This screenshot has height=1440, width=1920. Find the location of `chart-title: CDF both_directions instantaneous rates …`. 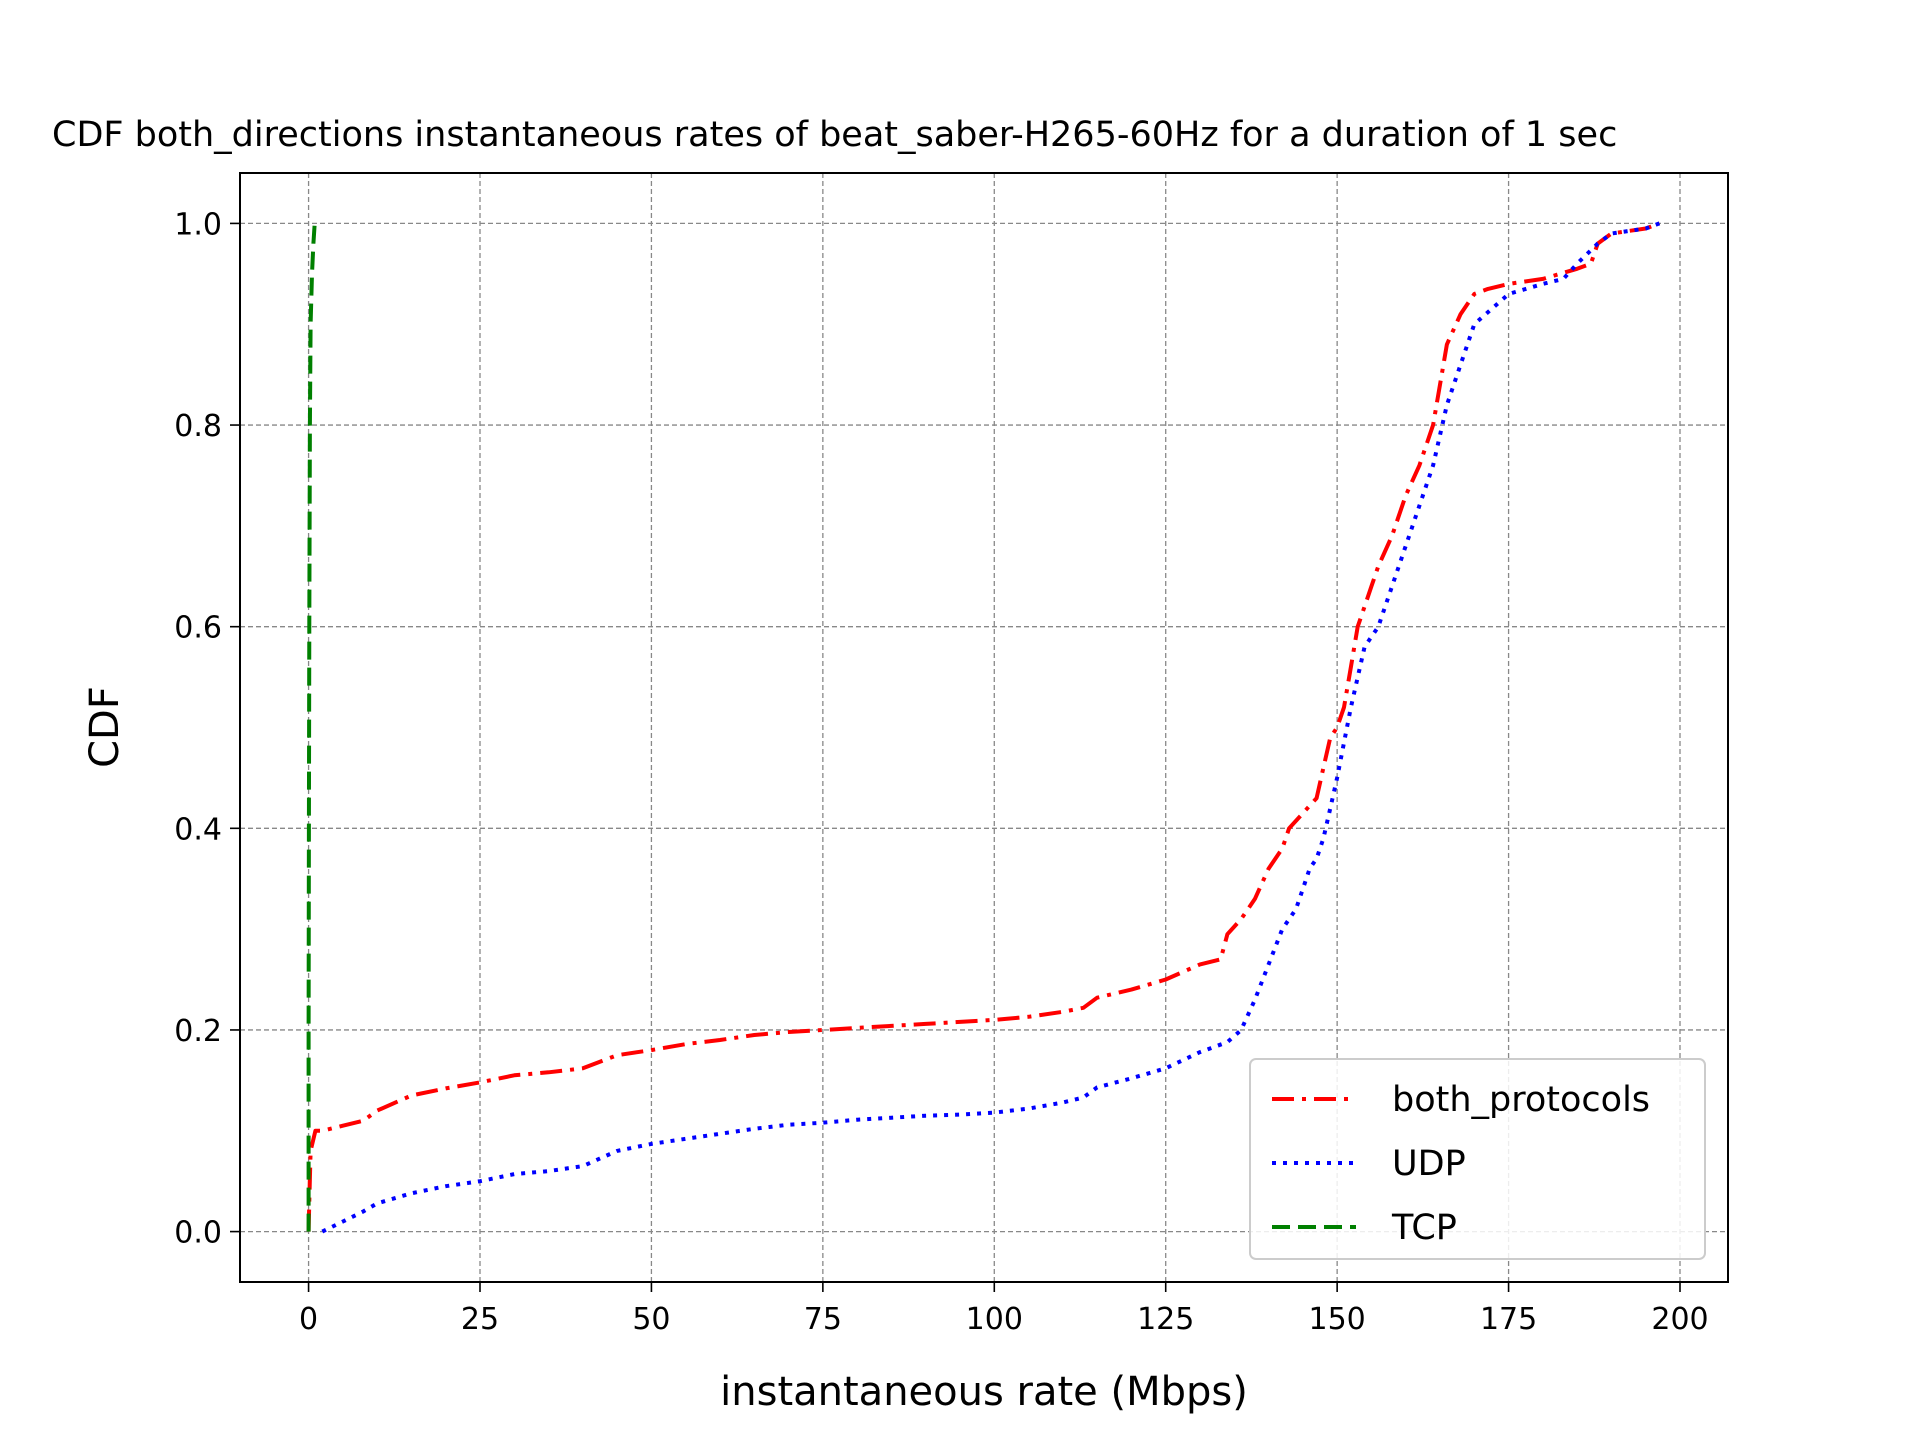

chart-title: CDF both_directions instantaneous rates … is located at coordinates (834, 135).